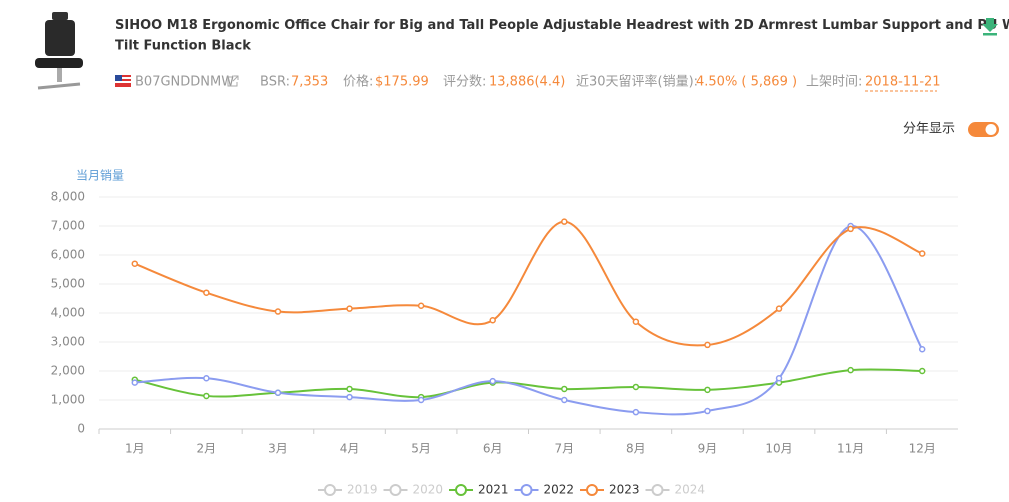 The height and width of the screenshot is (502, 1009). What do you see at coordinates (184, 82) in the screenshot?
I see `asin: B07GNDDNMW` at bounding box center [184, 82].